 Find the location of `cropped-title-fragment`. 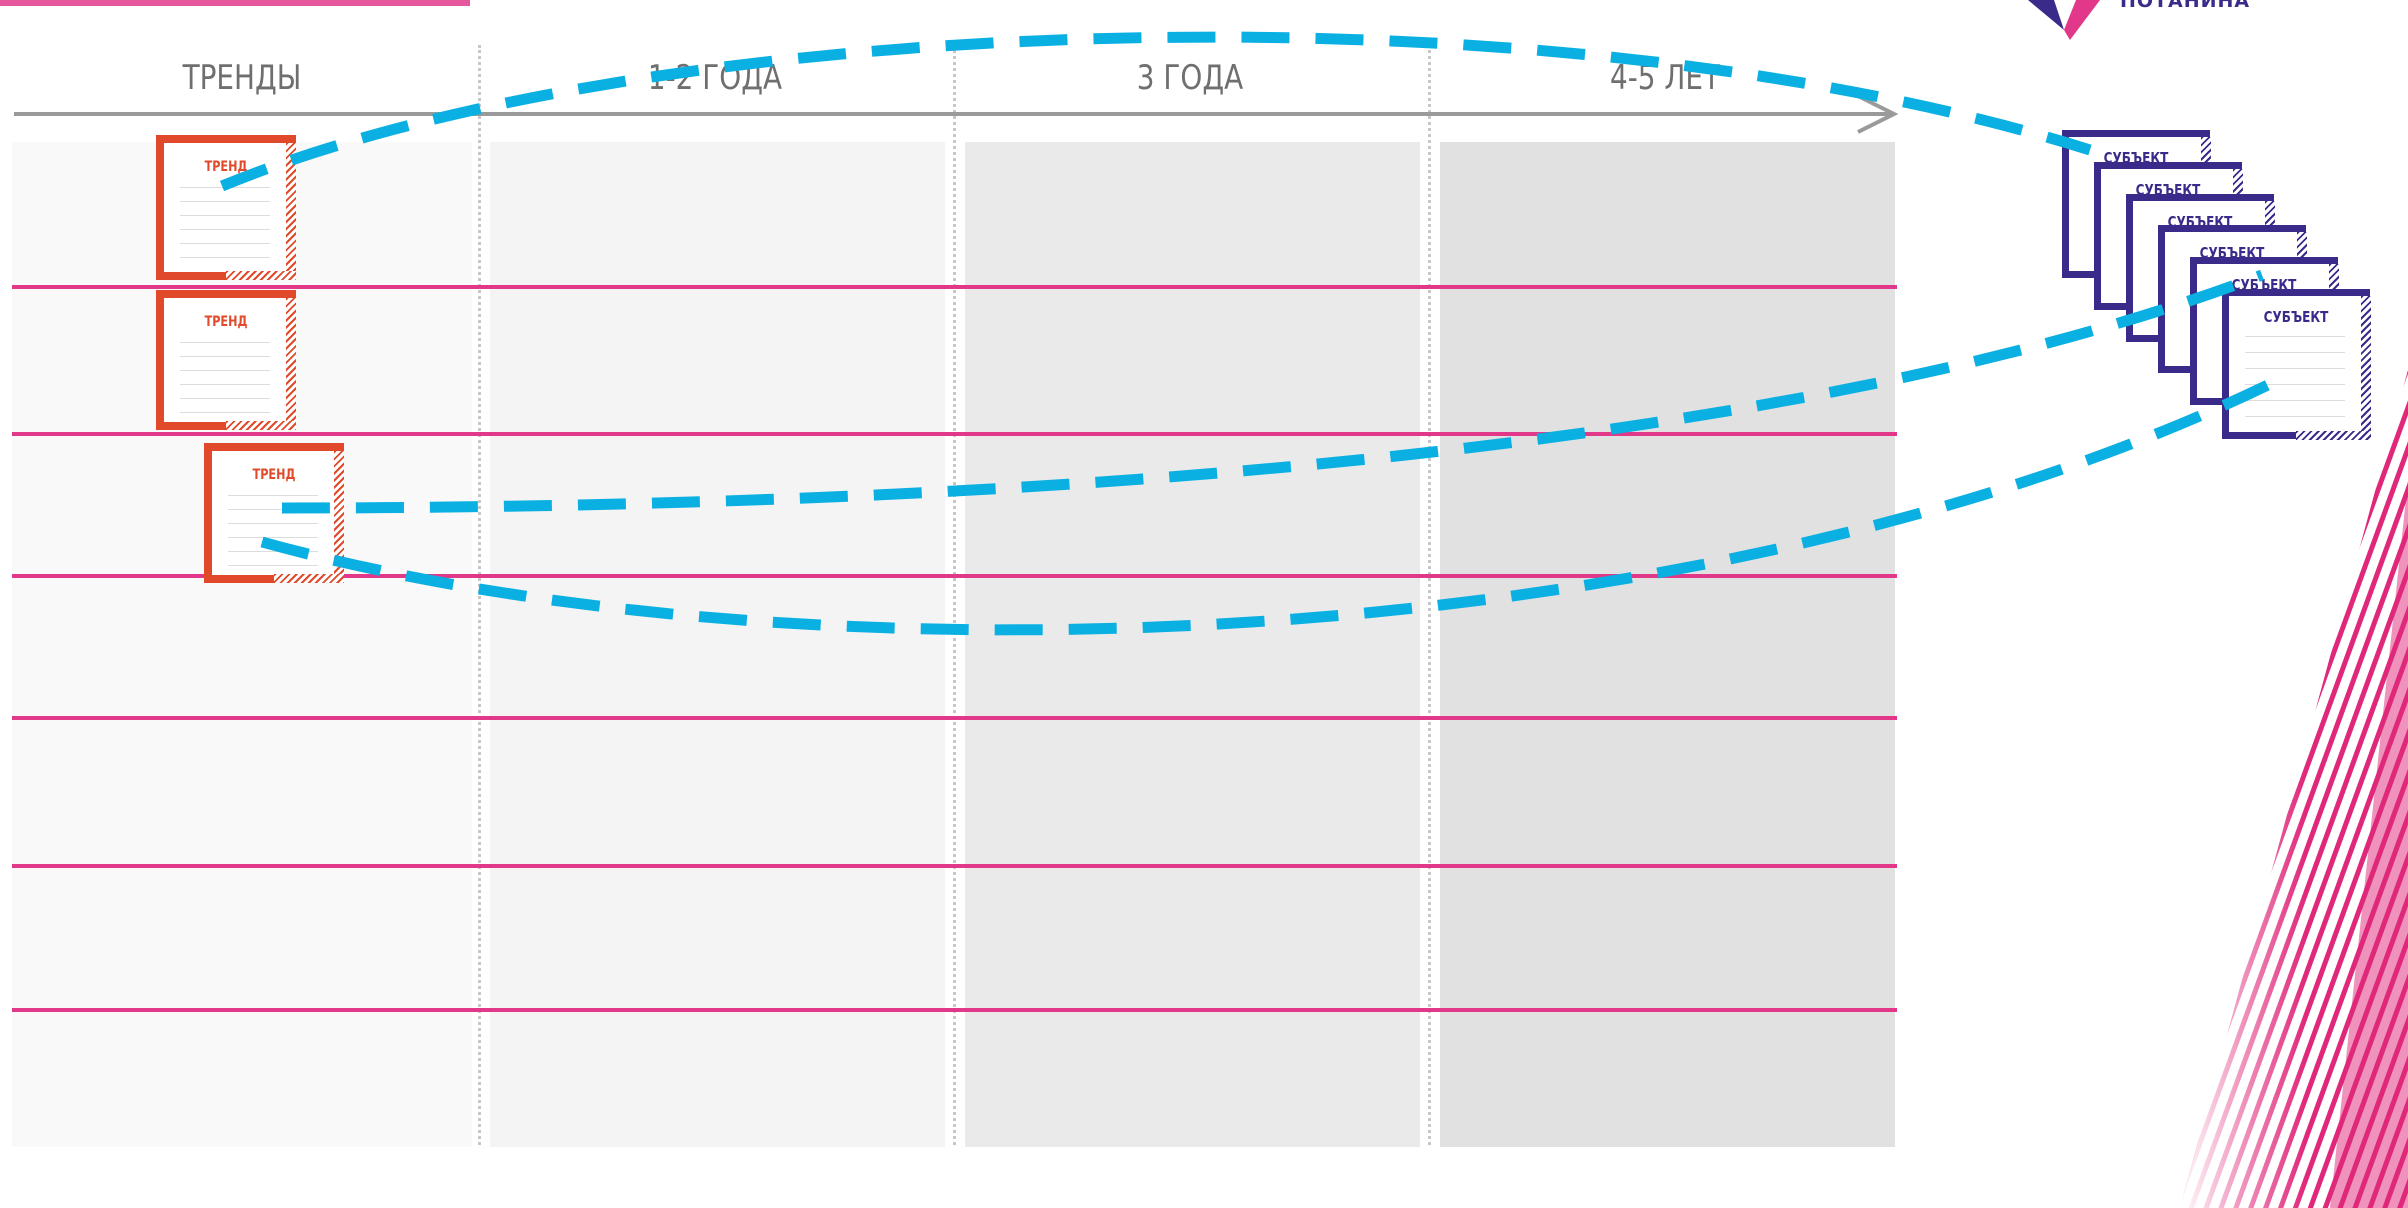

cropped-title-fragment is located at coordinates (235, 3).